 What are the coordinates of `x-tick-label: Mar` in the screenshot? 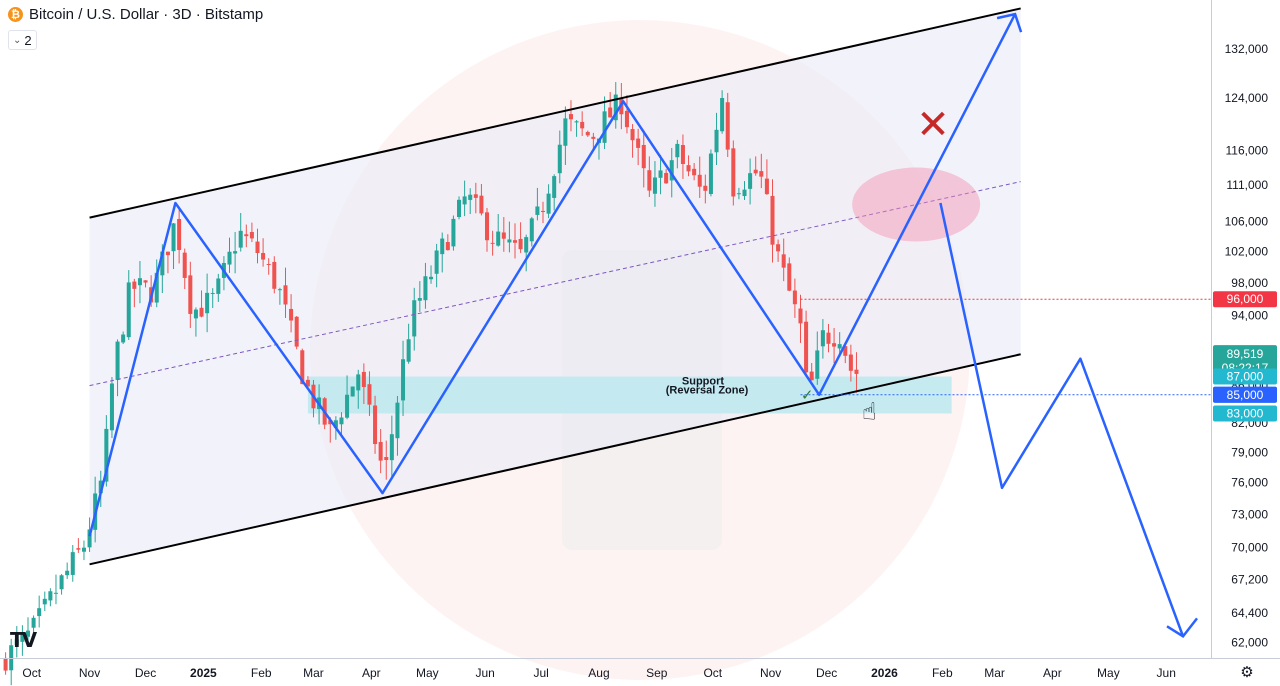 It's located at (994, 673).